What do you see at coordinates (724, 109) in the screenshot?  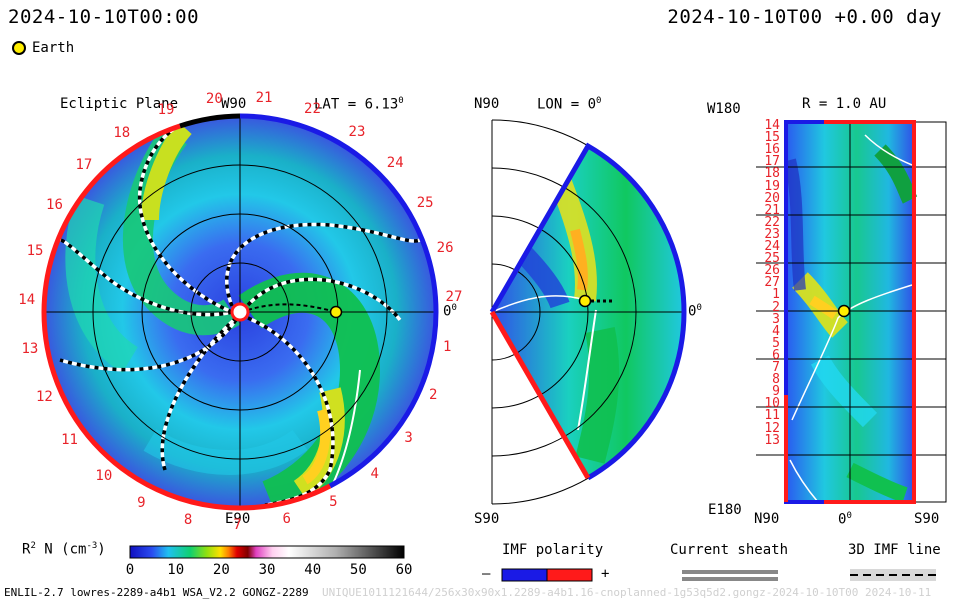 I see `radial-top-left-label: W180` at bounding box center [724, 109].